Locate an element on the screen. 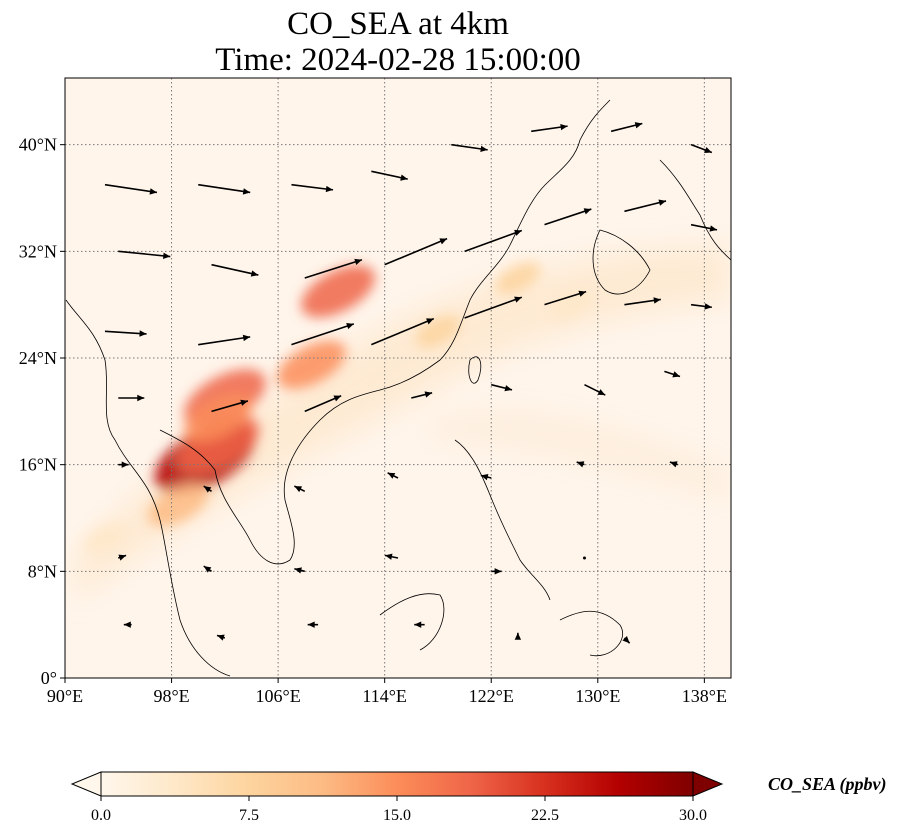 The image size is (916, 836). lon-tick-label: 122°E is located at coordinates (491, 696).